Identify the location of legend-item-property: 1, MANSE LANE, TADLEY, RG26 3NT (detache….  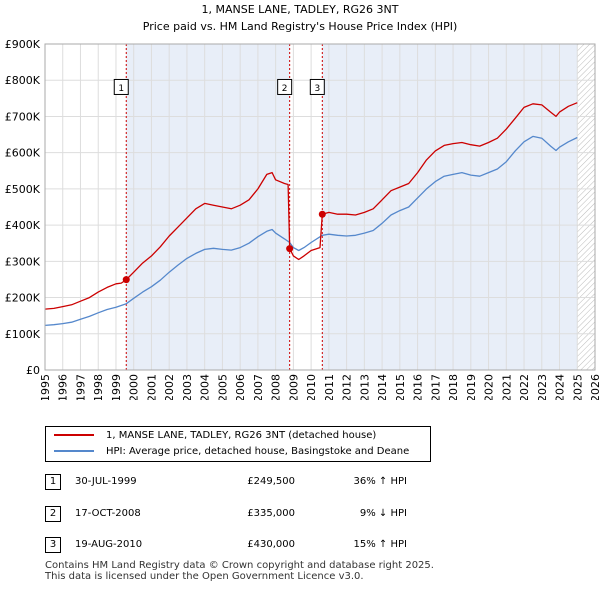
(215, 436).